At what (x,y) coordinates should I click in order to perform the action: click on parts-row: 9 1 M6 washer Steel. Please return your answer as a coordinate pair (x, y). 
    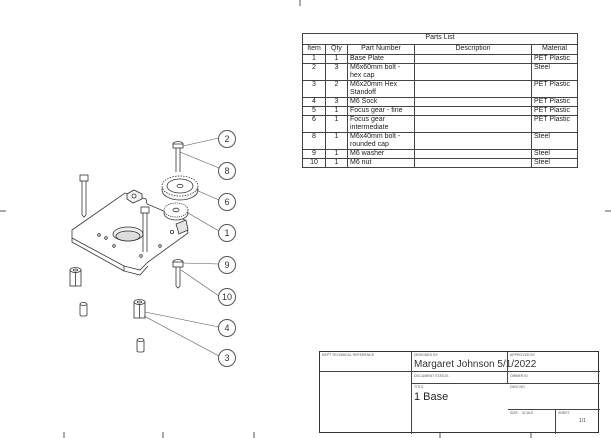
    Looking at the image, I should click on (440, 154).